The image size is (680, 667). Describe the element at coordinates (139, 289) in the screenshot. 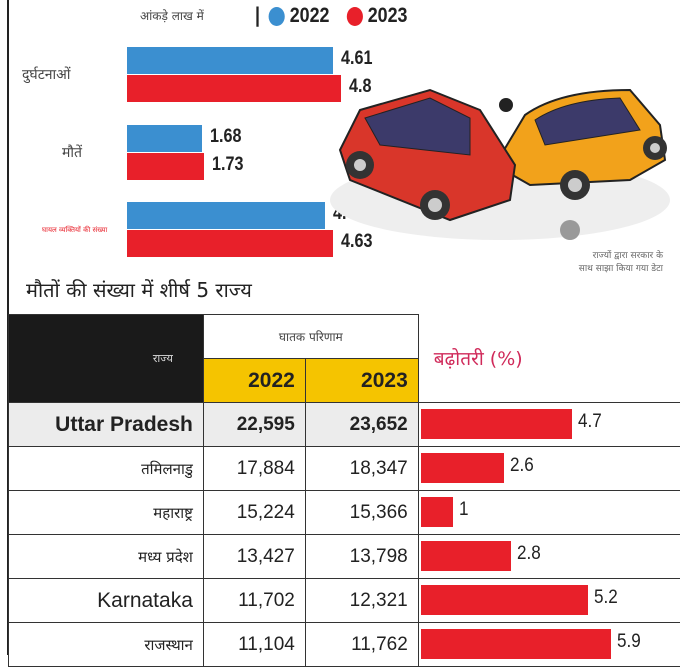

I see `table-title: मौतों की संख्या में शीर्ष 5 राज्य` at that location.